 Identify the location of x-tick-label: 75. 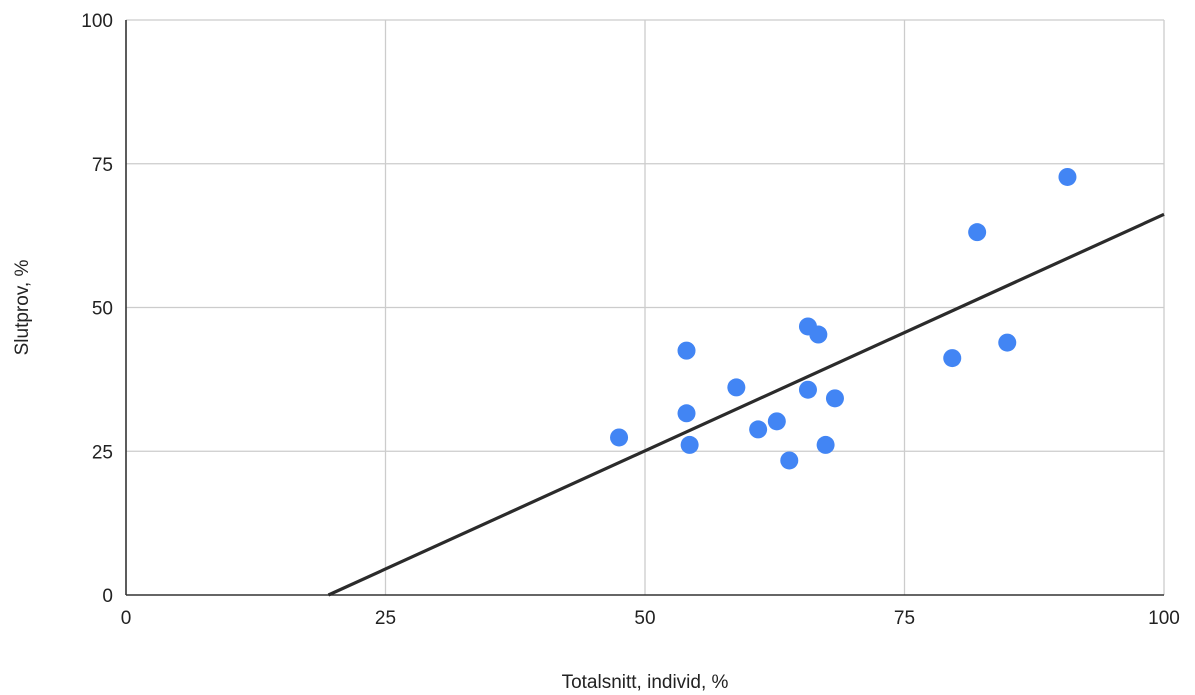
(904, 618).